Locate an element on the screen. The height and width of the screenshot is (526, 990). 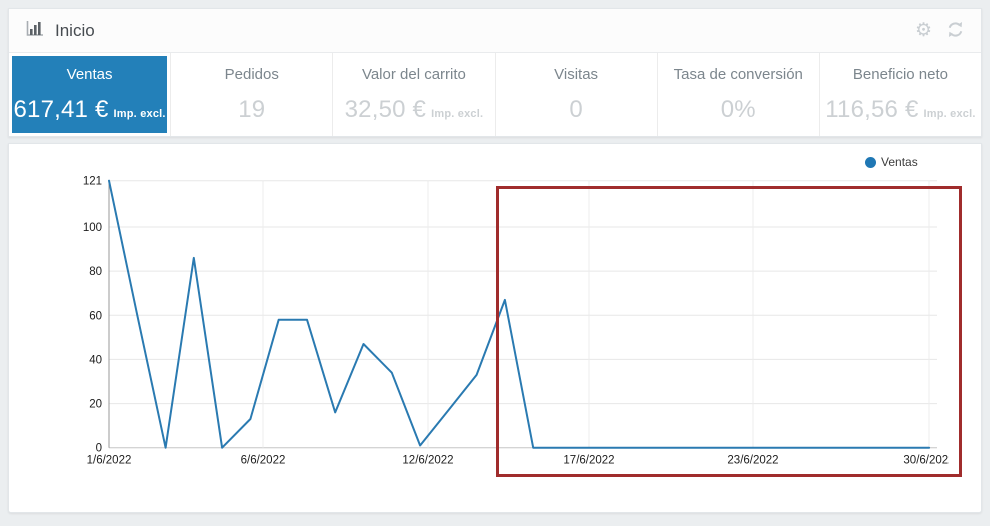
kpi-tile-value-number: 617,41 € is located at coordinates (61, 109).